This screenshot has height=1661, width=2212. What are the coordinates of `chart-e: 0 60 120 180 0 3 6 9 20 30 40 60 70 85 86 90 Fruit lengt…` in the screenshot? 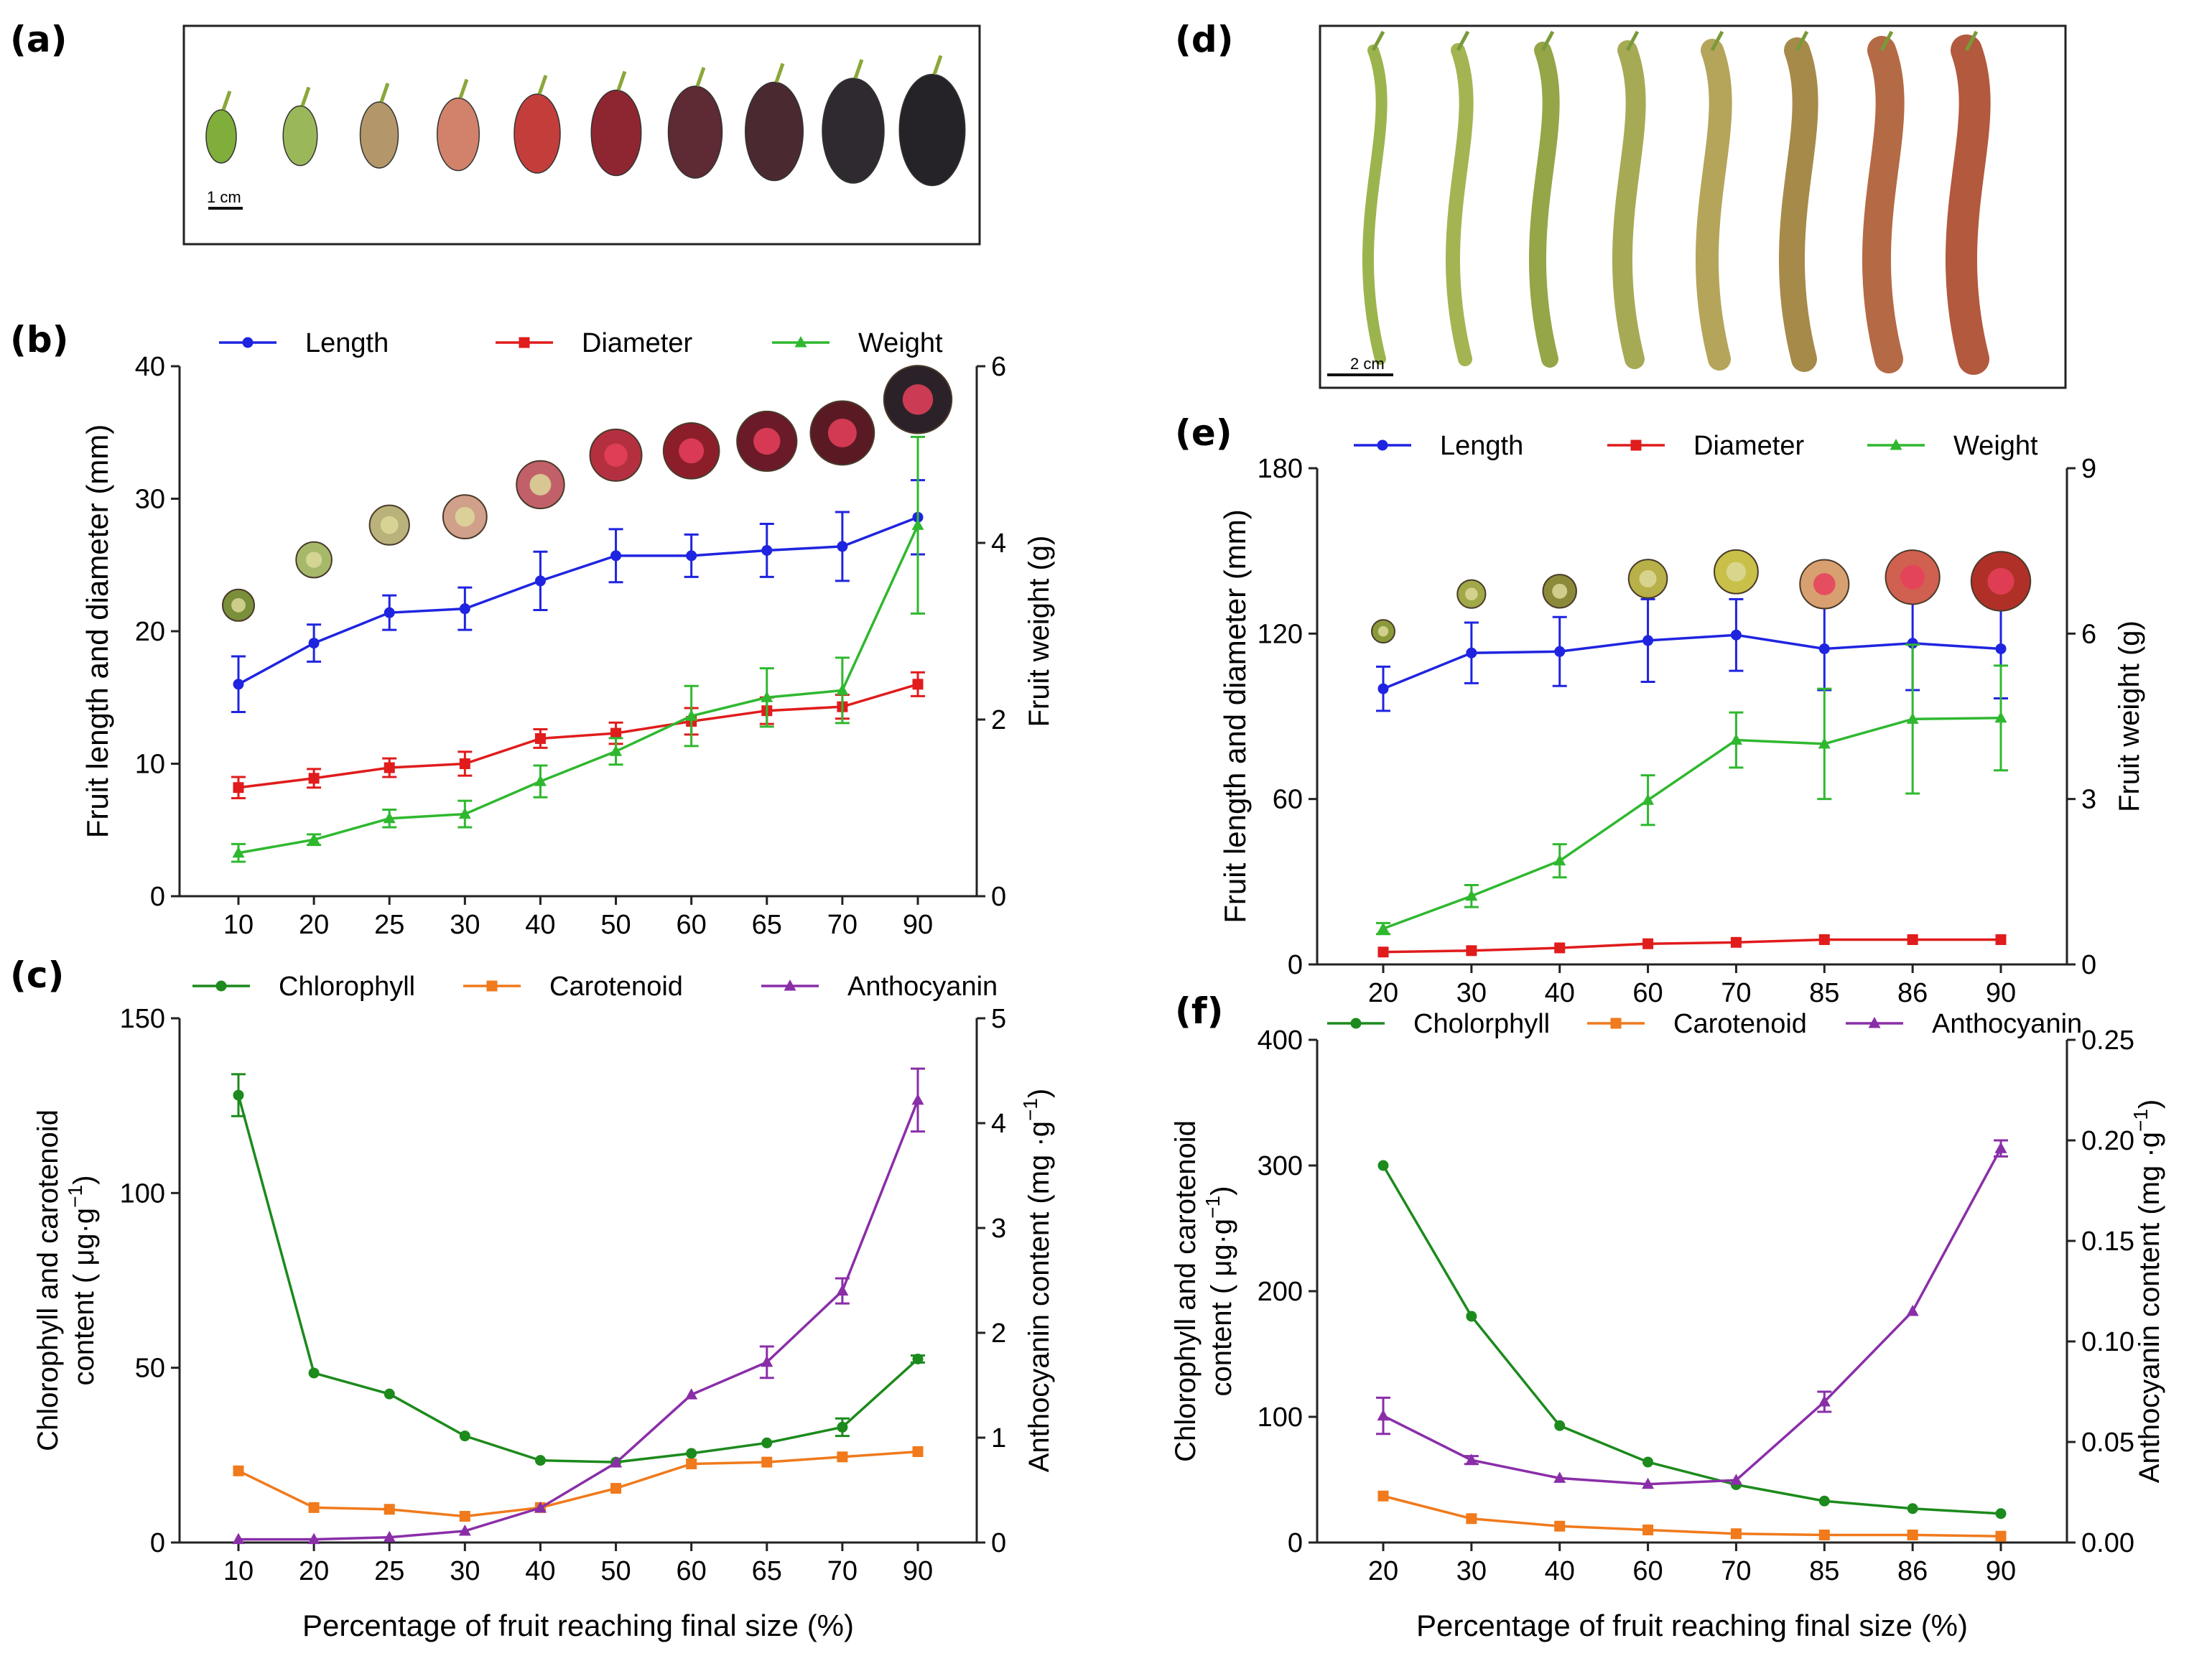 It's located at (1682, 719).